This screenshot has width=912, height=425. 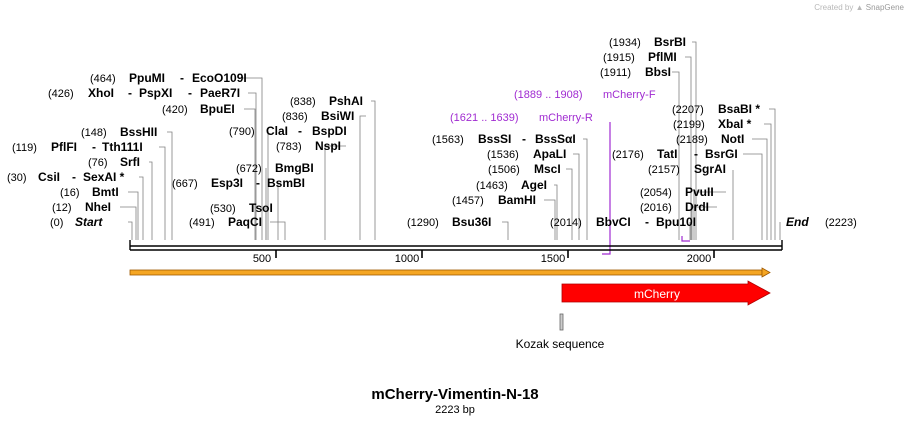 I want to click on site-pshai: (838) PshAI, so click(x=326, y=101).